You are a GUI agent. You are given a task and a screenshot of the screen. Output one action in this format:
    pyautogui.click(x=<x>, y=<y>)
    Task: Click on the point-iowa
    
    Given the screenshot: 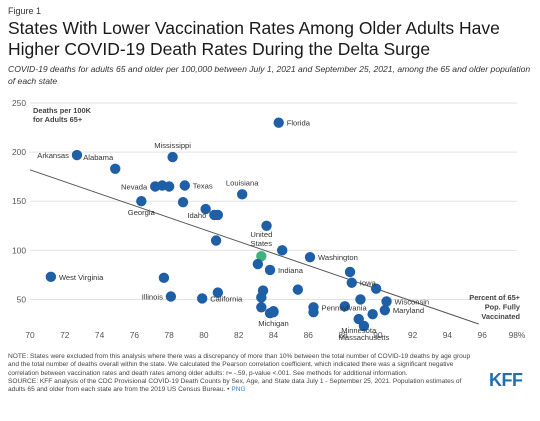 What is the action you would take?
    pyautogui.click(x=351, y=282)
    